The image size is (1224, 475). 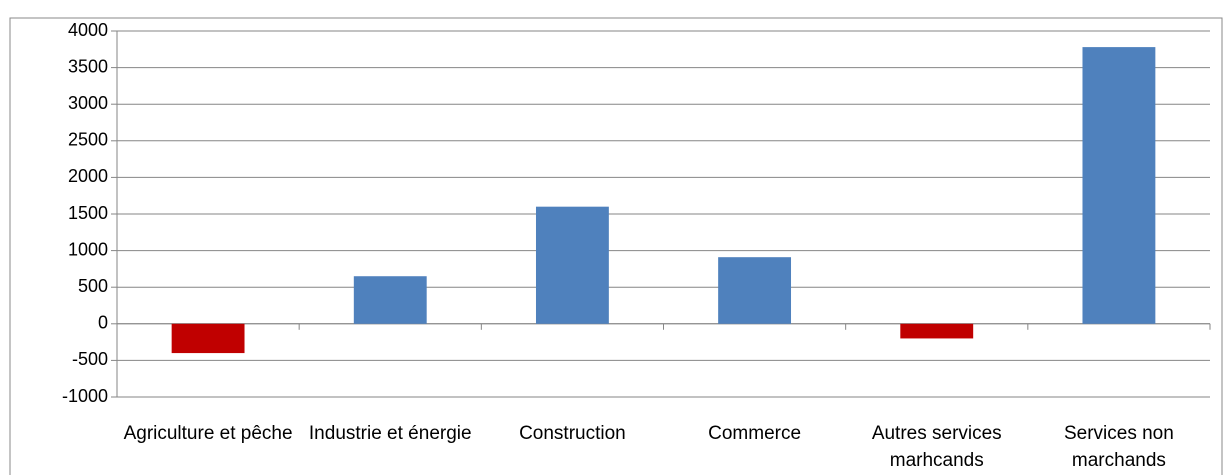 I want to click on y-tick-label: 3000, so click(x=88, y=103).